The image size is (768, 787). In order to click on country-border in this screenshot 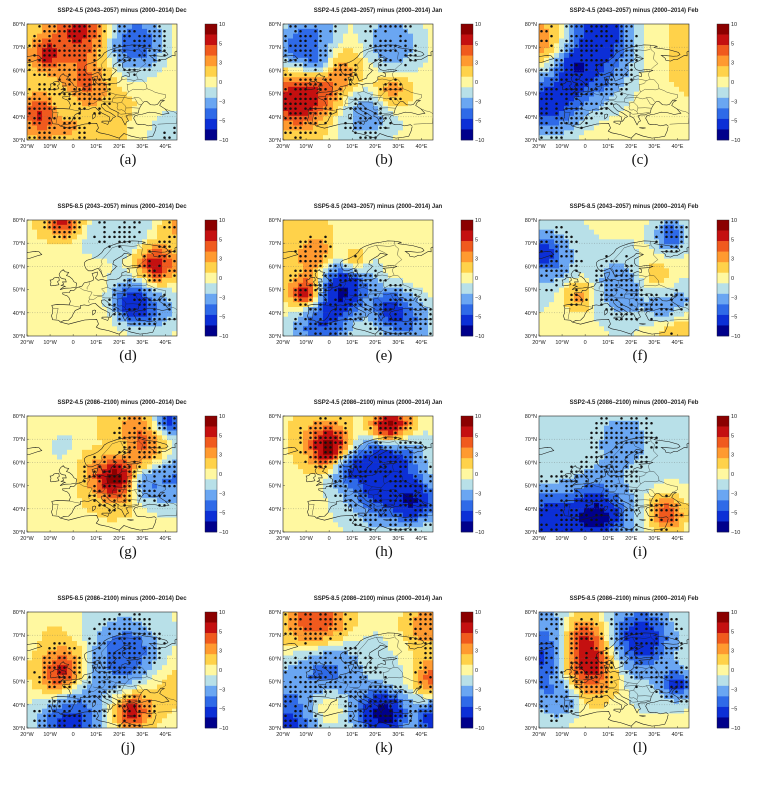, I will do `click(121, 303)`.